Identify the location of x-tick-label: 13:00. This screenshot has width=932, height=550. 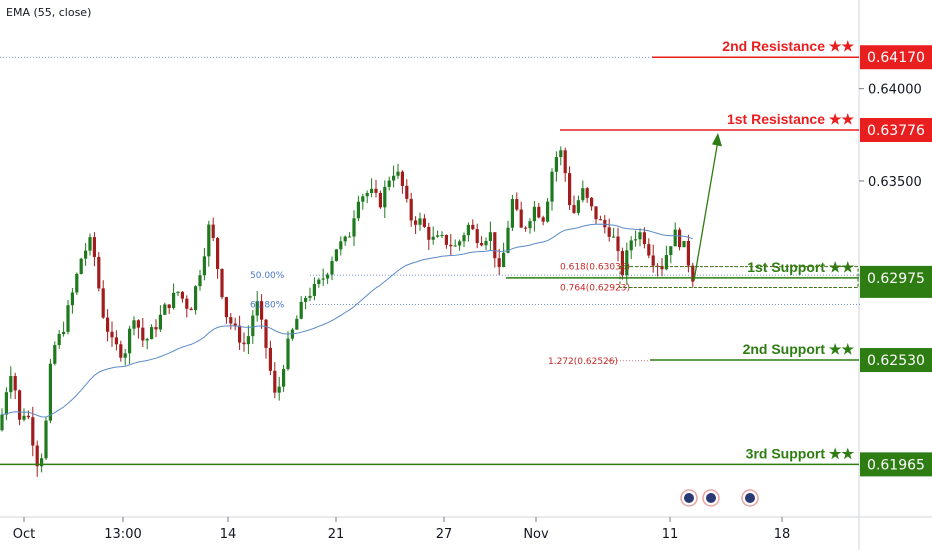
(122, 534).